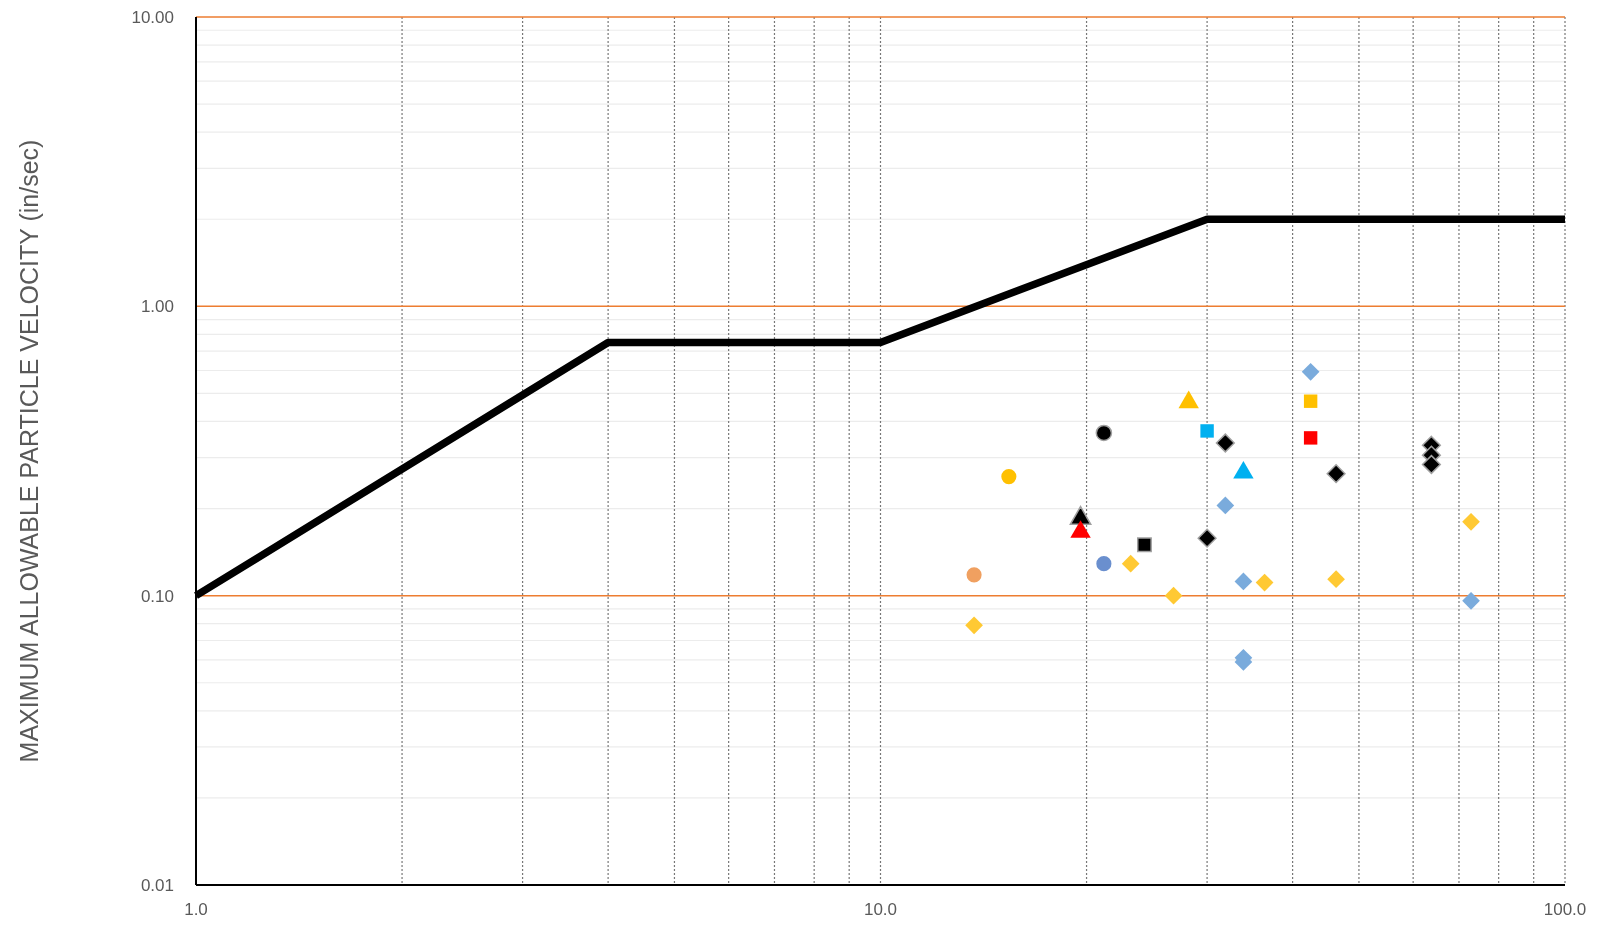 The width and height of the screenshot is (1601, 930). What do you see at coordinates (157, 307) in the screenshot?
I see `y-tick-label: 1.00` at bounding box center [157, 307].